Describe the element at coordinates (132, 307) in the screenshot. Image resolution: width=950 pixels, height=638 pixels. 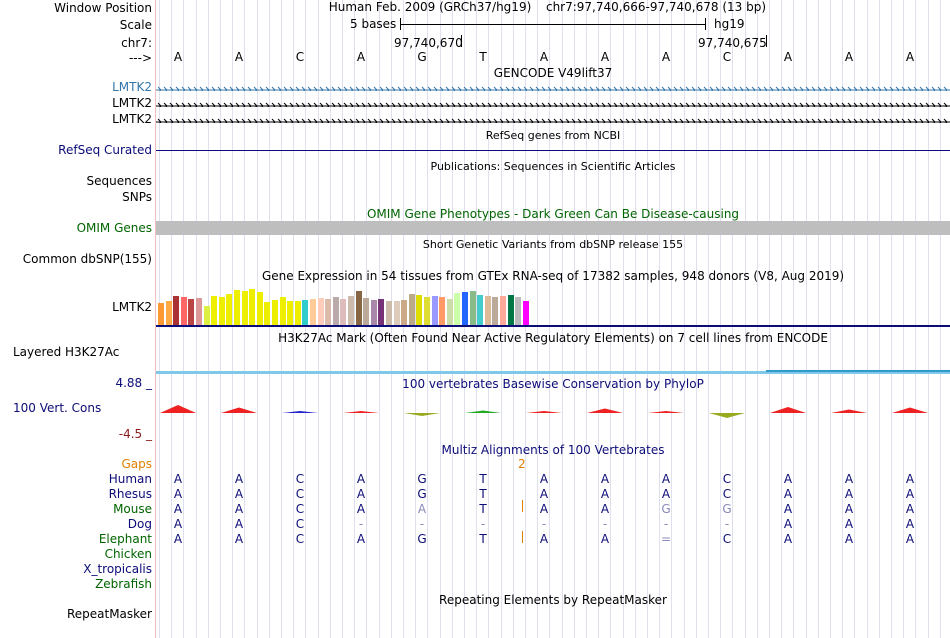
I see `gtex-label: LMTK2` at that location.